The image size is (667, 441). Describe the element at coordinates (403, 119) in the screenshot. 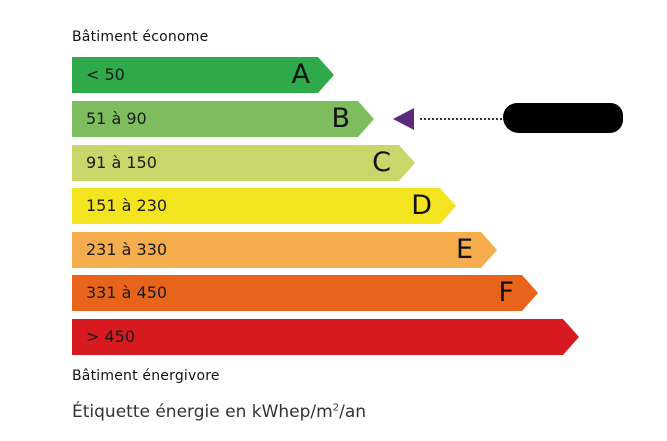

I see `rating-indicator-arrow-icon` at that location.